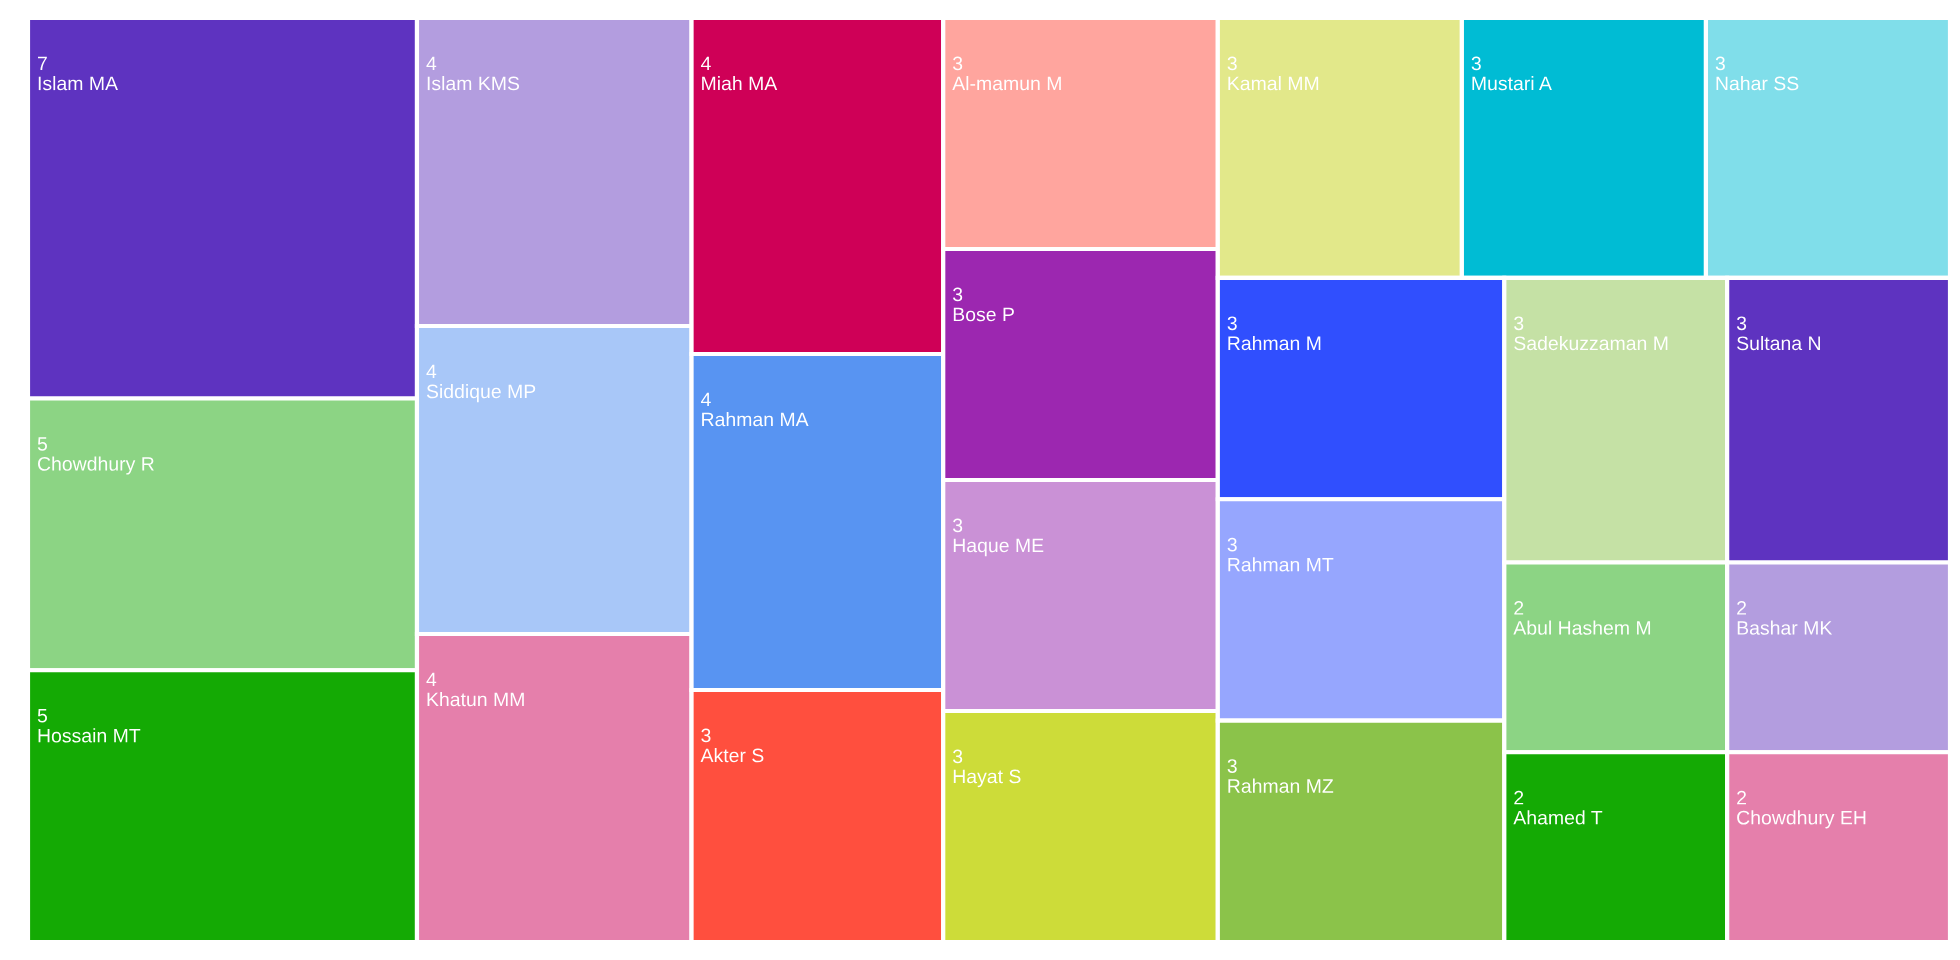 The height and width of the screenshot is (960, 1960). What do you see at coordinates (1757, 83) in the screenshot?
I see `category-label: Nahar SS` at bounding box center [1757, 83].